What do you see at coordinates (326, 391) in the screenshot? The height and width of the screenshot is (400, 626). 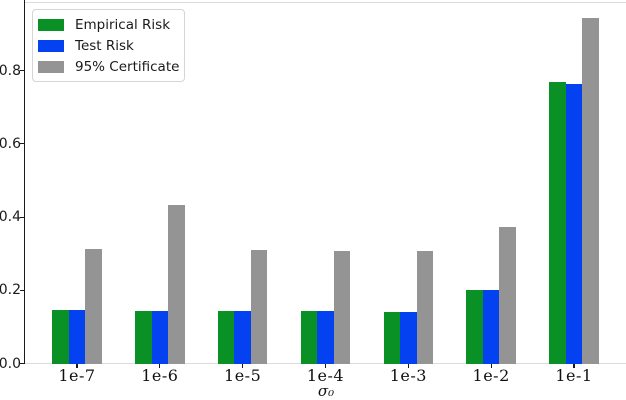 I see `x-axis-label: σ₀` at bounding box center [326, 391].